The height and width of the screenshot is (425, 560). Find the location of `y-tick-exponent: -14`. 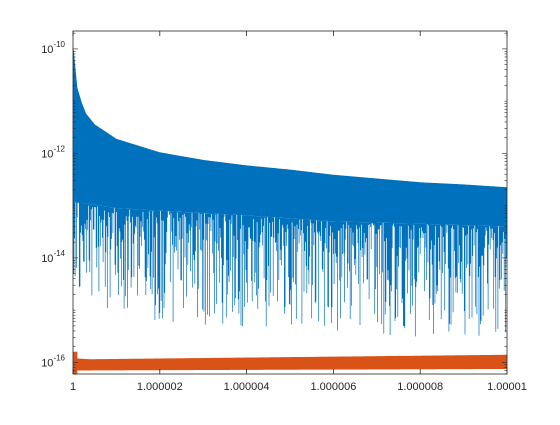

y-tick-exponent: -14 is located at coordinates (59, 253).